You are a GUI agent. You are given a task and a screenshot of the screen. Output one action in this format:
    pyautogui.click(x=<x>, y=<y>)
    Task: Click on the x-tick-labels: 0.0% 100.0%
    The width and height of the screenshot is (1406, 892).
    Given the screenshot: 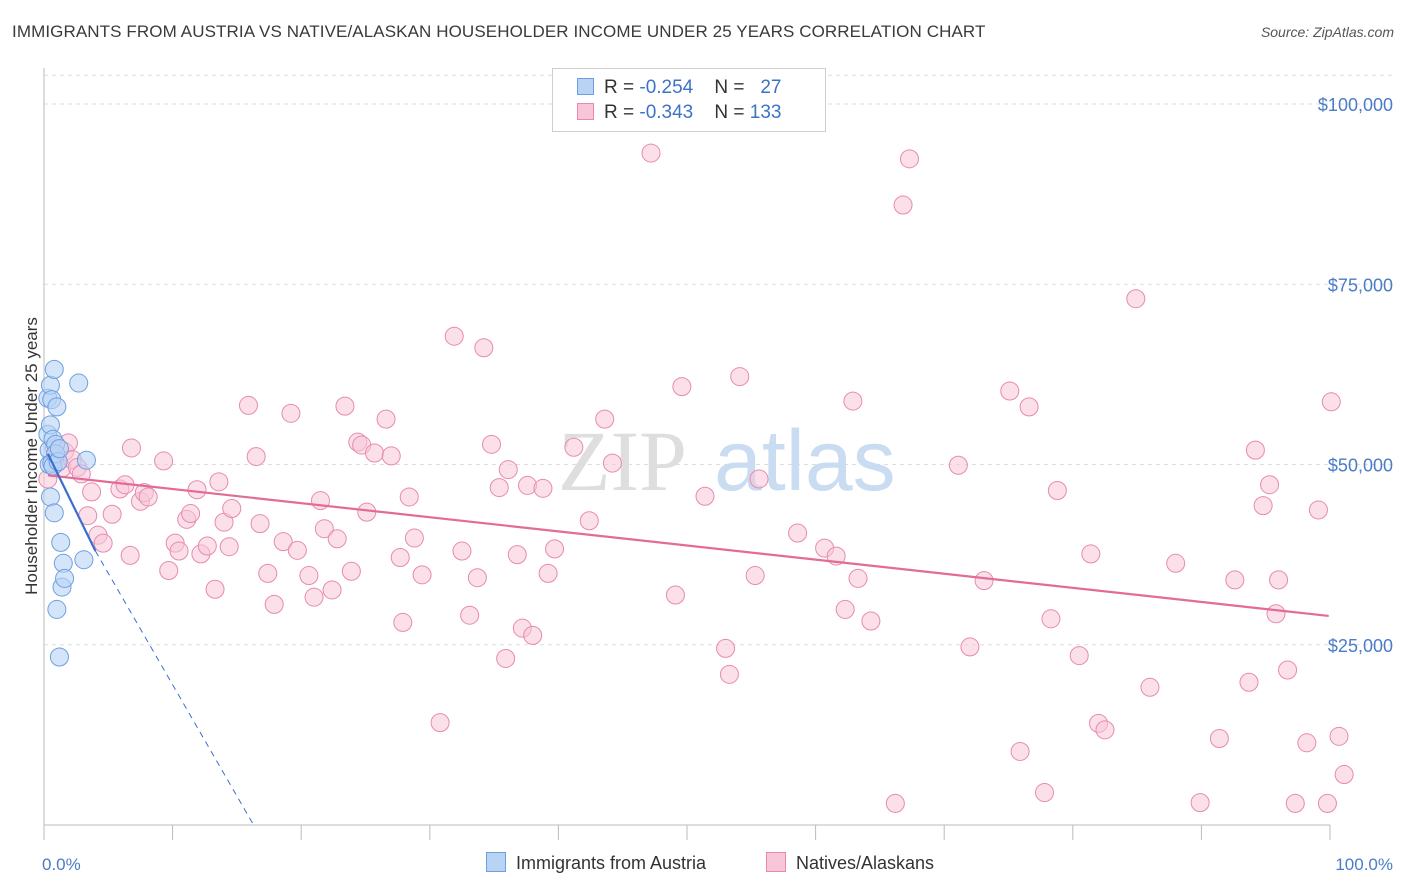 What is the action you would take?
    pyautogui.click(x=717, y=864)
    